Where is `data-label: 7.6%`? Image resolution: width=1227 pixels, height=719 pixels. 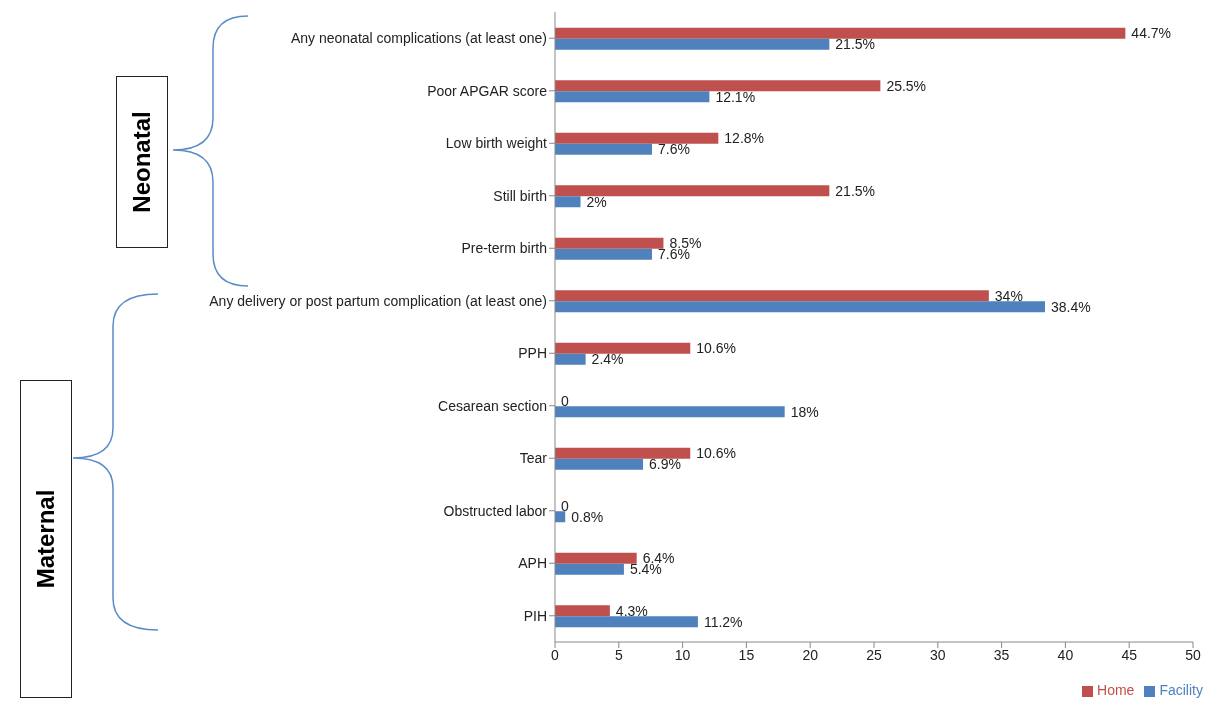
data-label: 7.6% is located at coordinates (673, 149).